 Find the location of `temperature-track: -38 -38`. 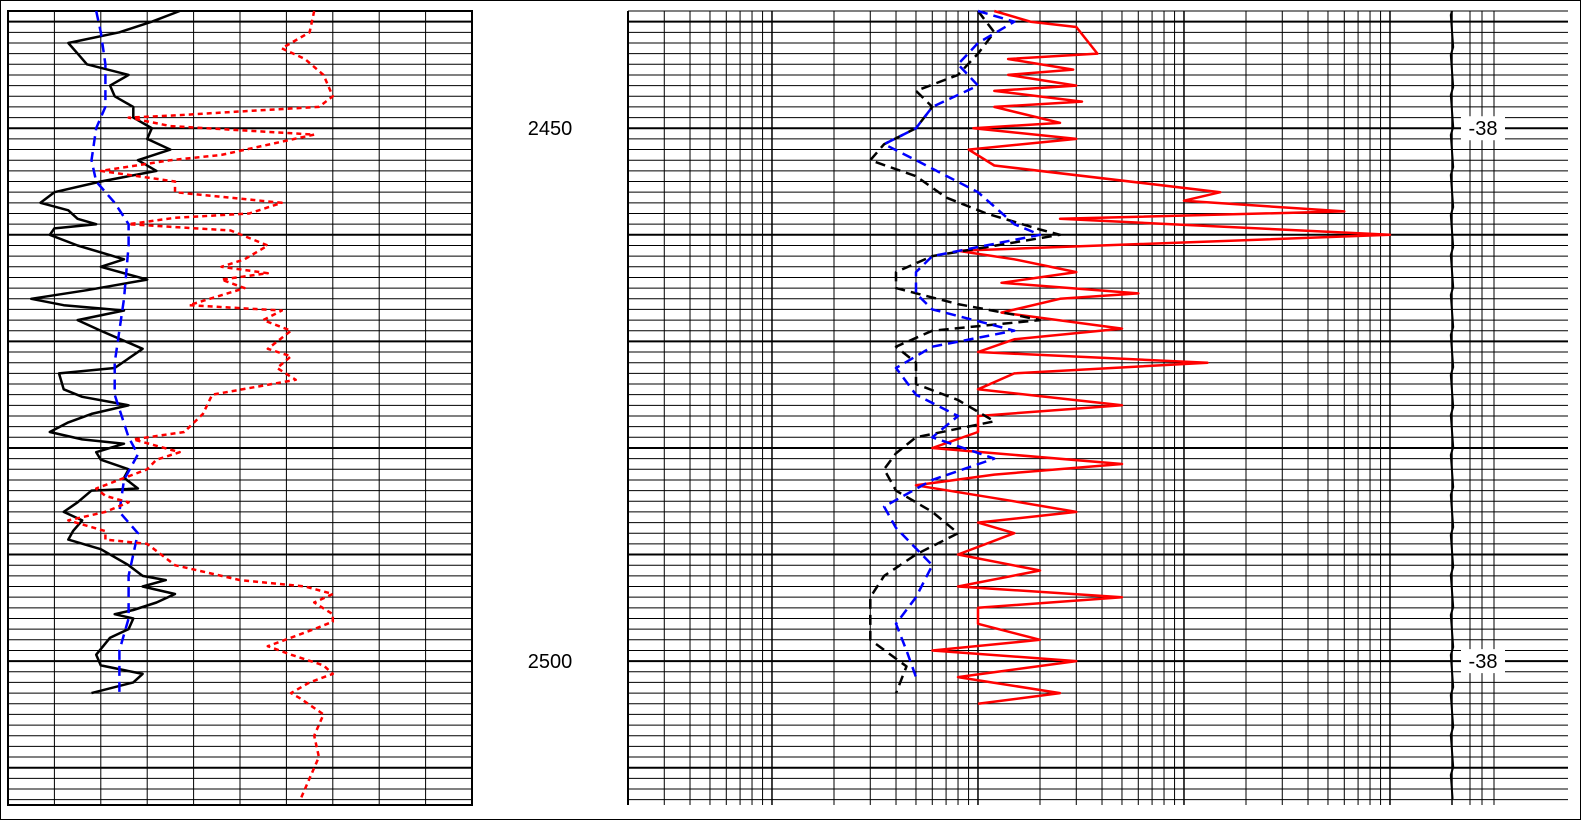

temperature-track: -38 -38 is located at coordinates (1477, 405).